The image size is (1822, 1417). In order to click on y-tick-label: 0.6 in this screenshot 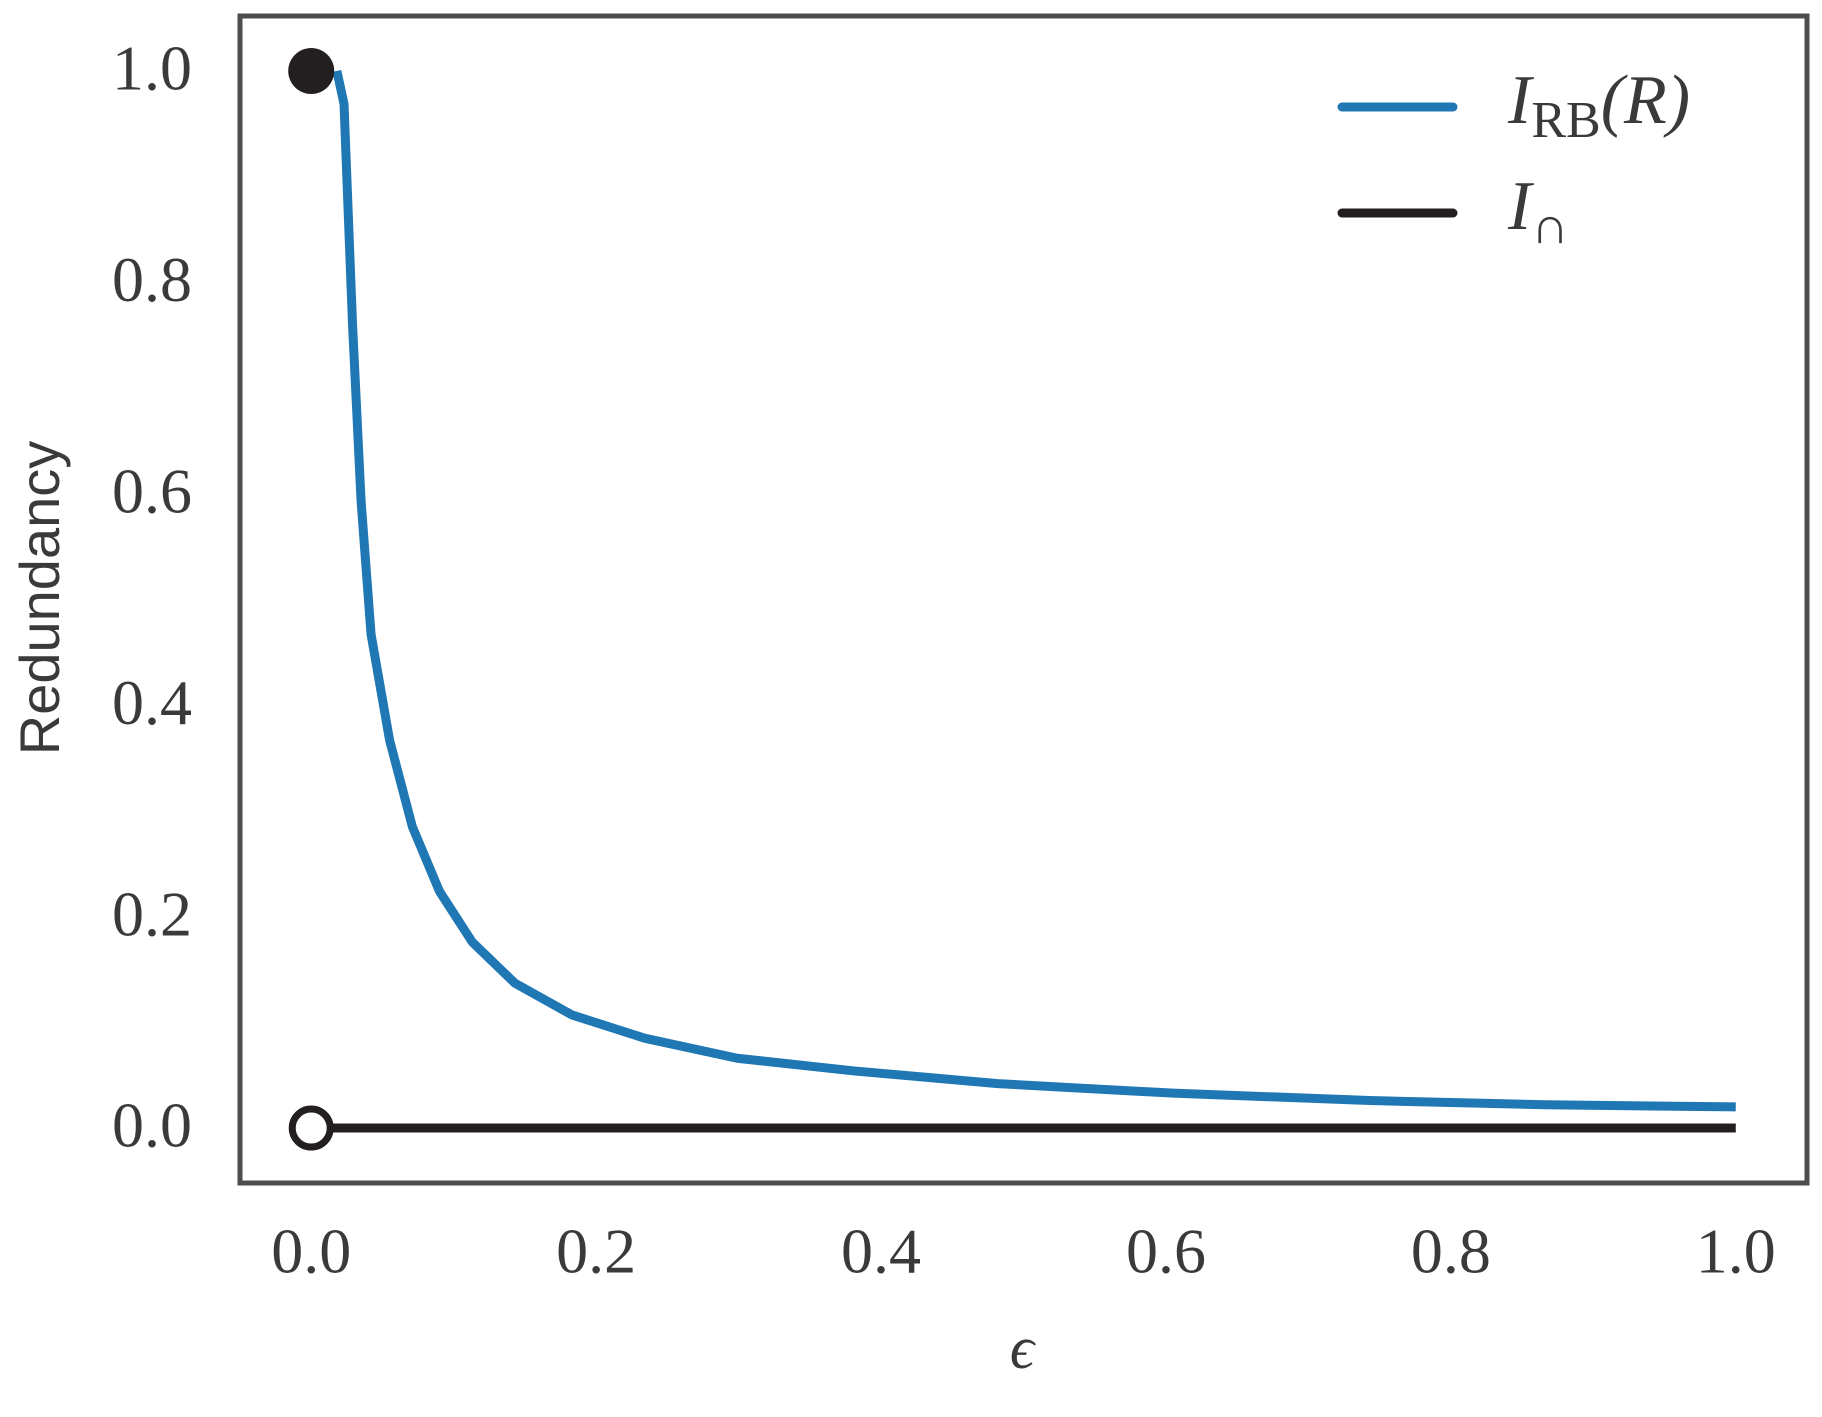, I will do `click(152, 490)`.